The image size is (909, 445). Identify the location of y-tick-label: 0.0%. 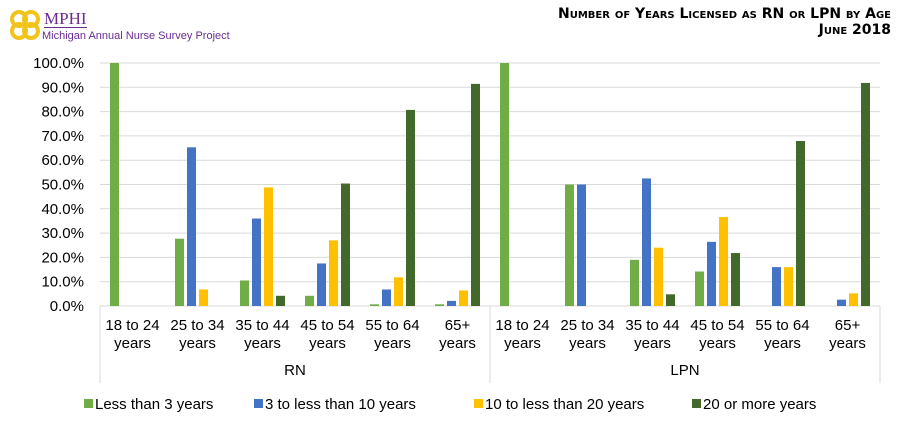
(67, 306).